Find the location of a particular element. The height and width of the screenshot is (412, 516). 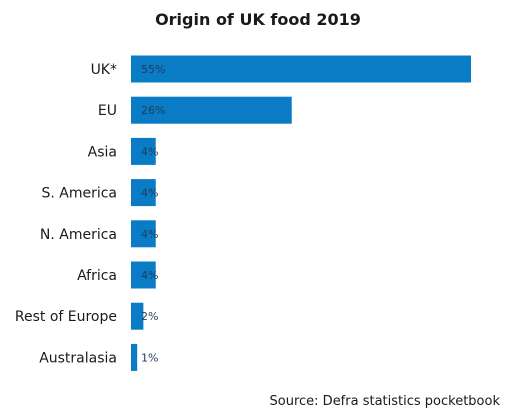

source-note: Source: Defra statistics pocketbook is located at coordinates (384, 401).